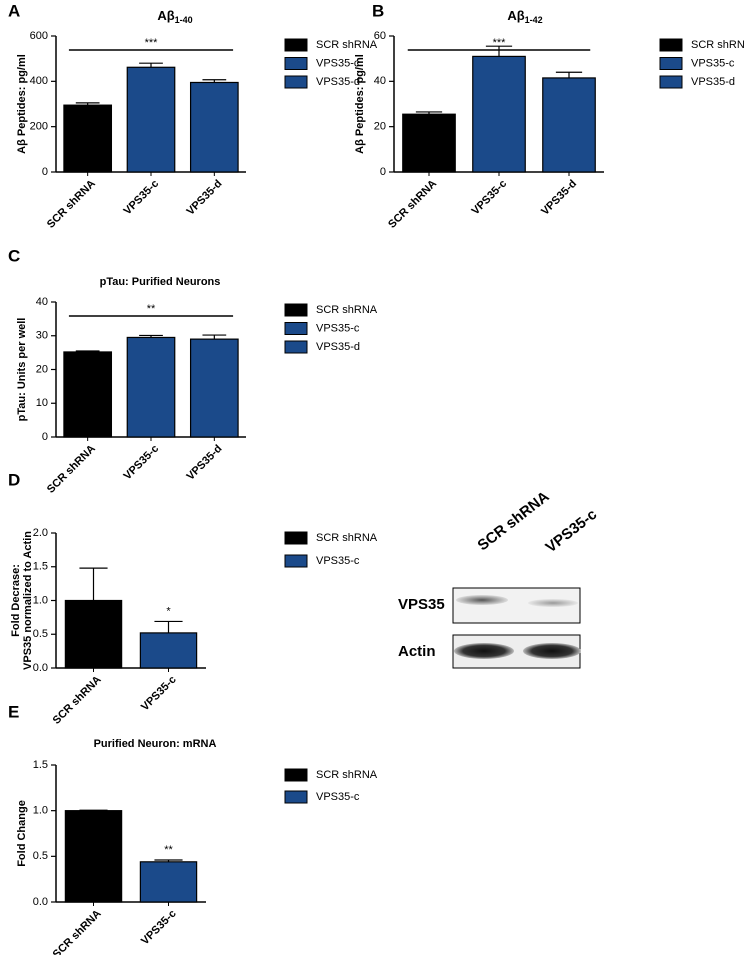 The width and height of the screenshot is (744, 955). Describe the element at coordinates (524, 16) in the screenshot. I see `chart-title: Aβ1-42` at that location.